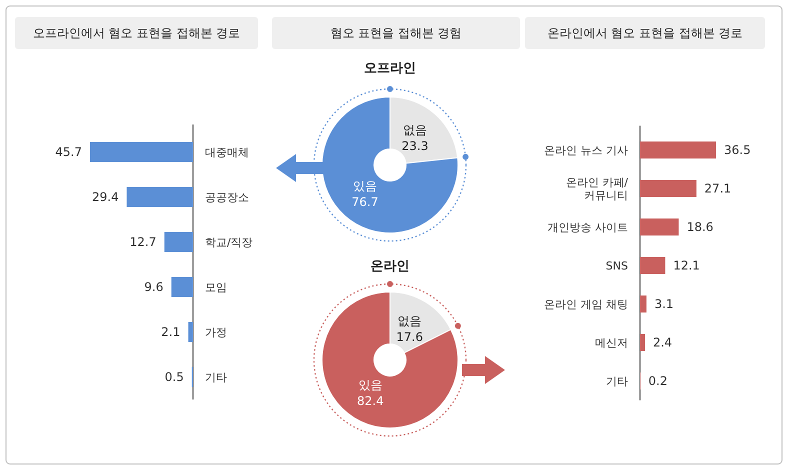  I want to click on data-label: 0.2, so click(658, 381).